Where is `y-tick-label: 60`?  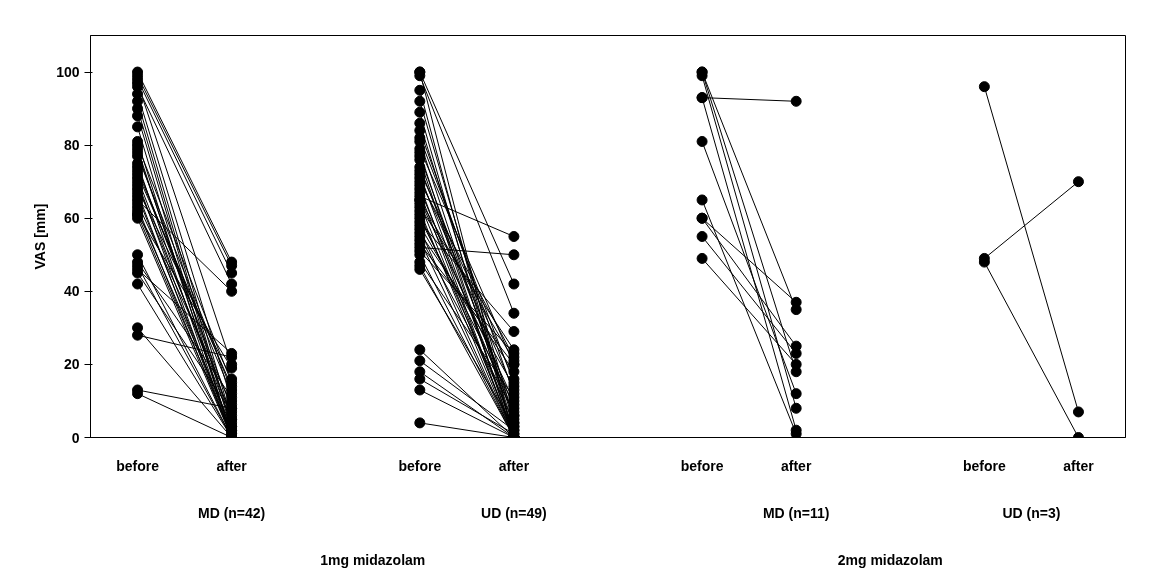
y-tick-label: 60 is located at coordinates (71, 218).